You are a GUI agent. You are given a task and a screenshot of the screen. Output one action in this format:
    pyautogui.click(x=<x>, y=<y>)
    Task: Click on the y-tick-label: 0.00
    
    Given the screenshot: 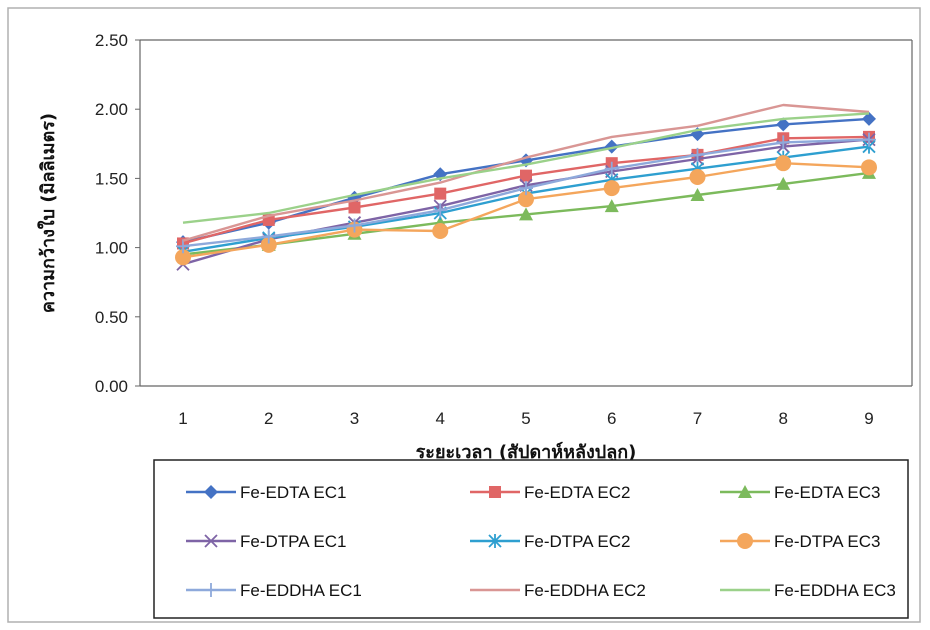 What is the action you would take?
    pyautogui.click(x=111, y=386)
    